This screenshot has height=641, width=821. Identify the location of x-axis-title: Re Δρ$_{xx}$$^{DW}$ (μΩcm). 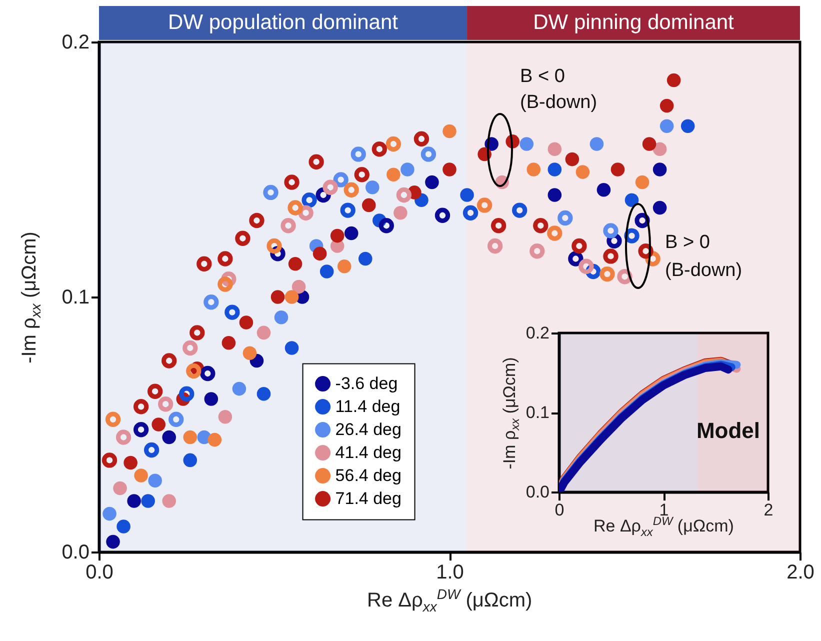
(449, 600).